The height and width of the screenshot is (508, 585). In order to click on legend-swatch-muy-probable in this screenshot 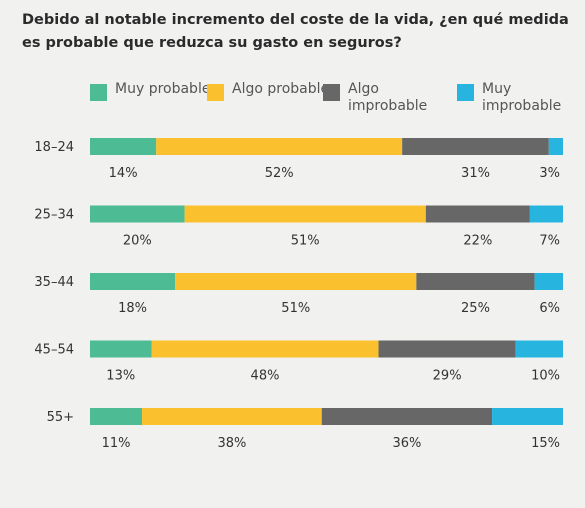, I will do `click(98, 92)`.